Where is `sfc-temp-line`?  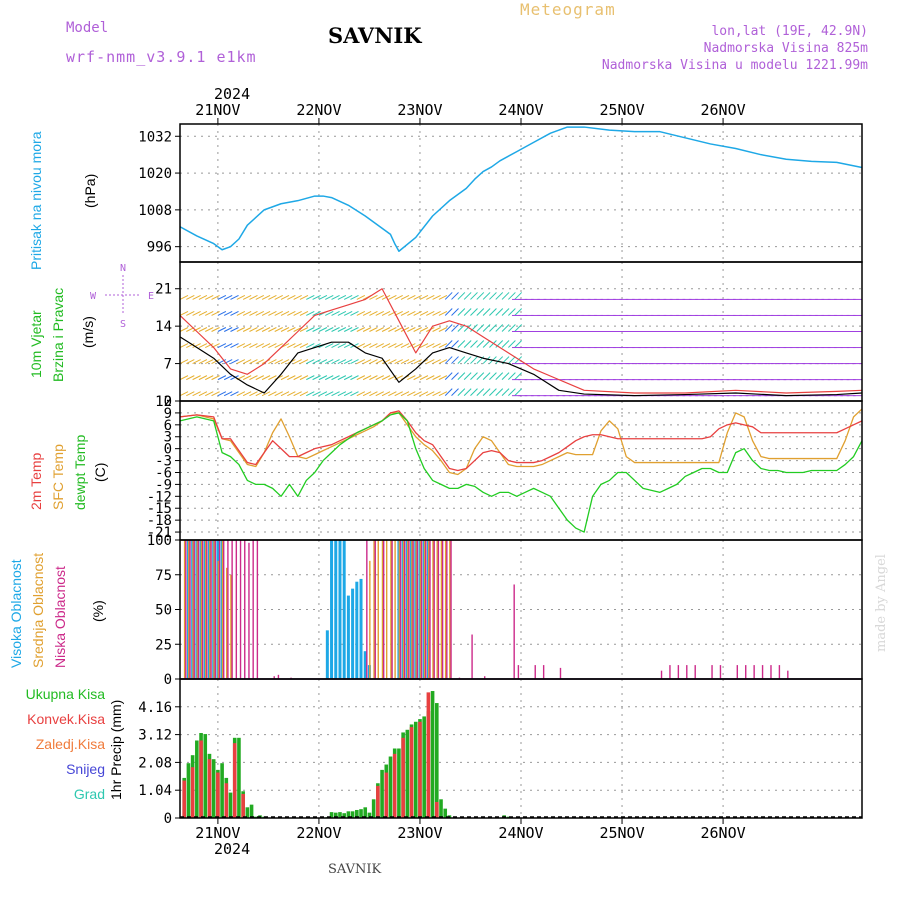
sfc-temp-line is located at coordinates (521, 442).